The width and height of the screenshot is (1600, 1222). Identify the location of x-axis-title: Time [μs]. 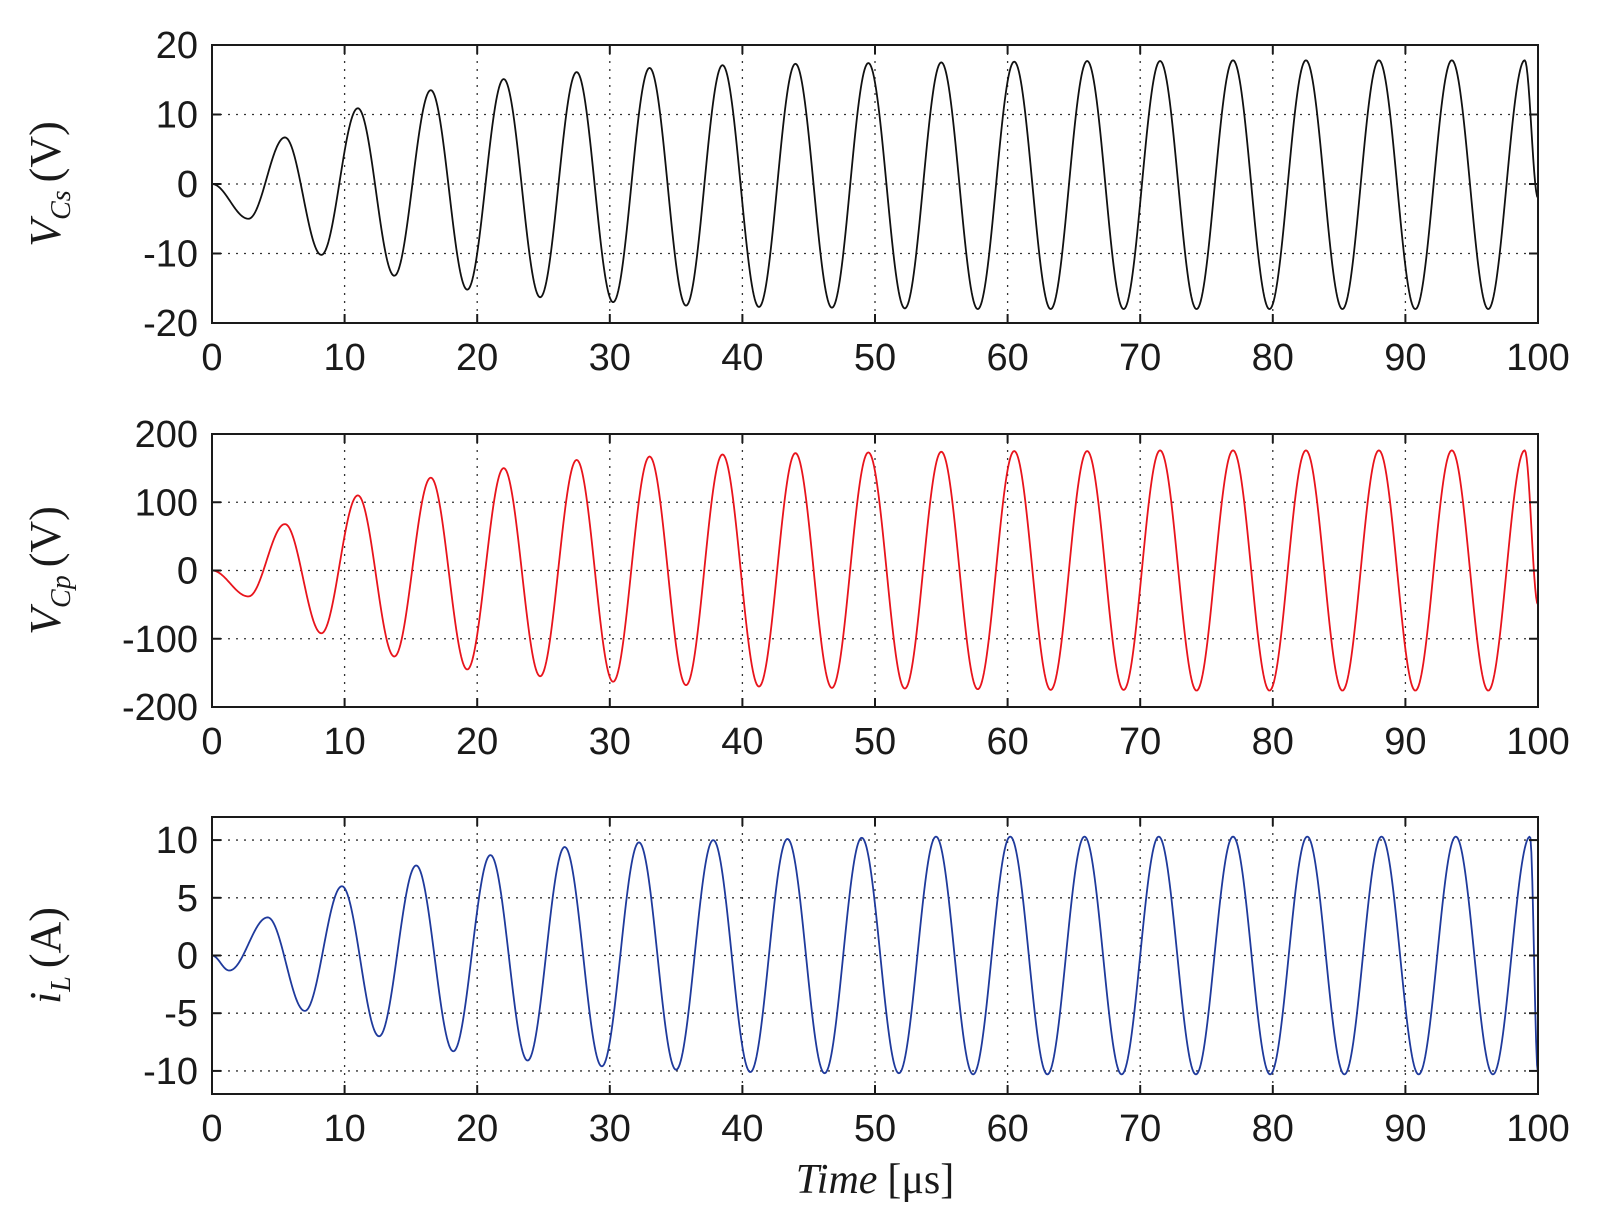
(875, 1180).